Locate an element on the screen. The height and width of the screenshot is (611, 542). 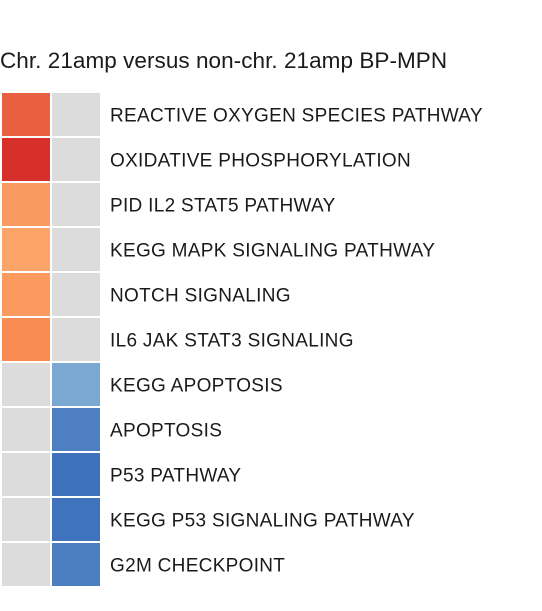
heatmap-cell-r3-c0 is located at coordinates (26, 249).